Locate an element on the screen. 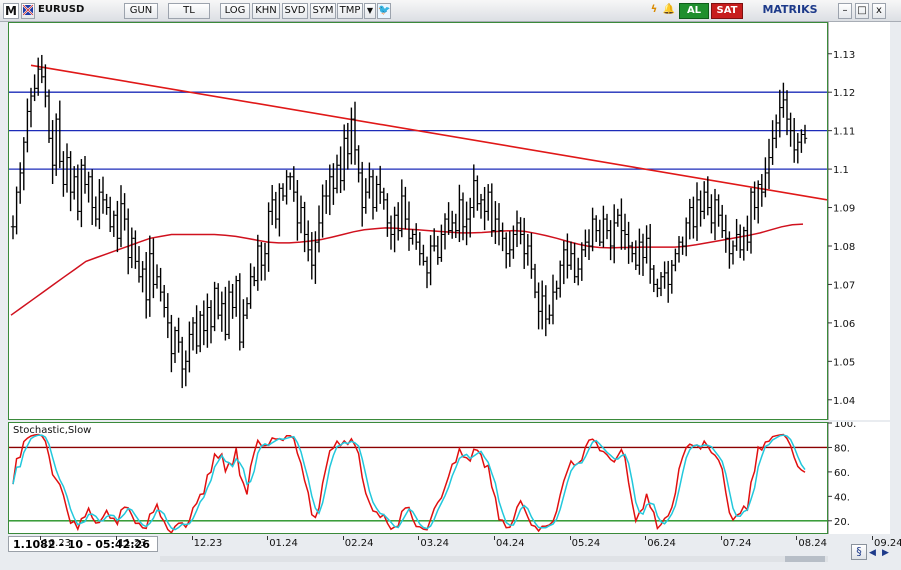 Image resolution: width=901 pixels, height=570 pixels. khn-button: KHN is located at coordinates (266, 11).